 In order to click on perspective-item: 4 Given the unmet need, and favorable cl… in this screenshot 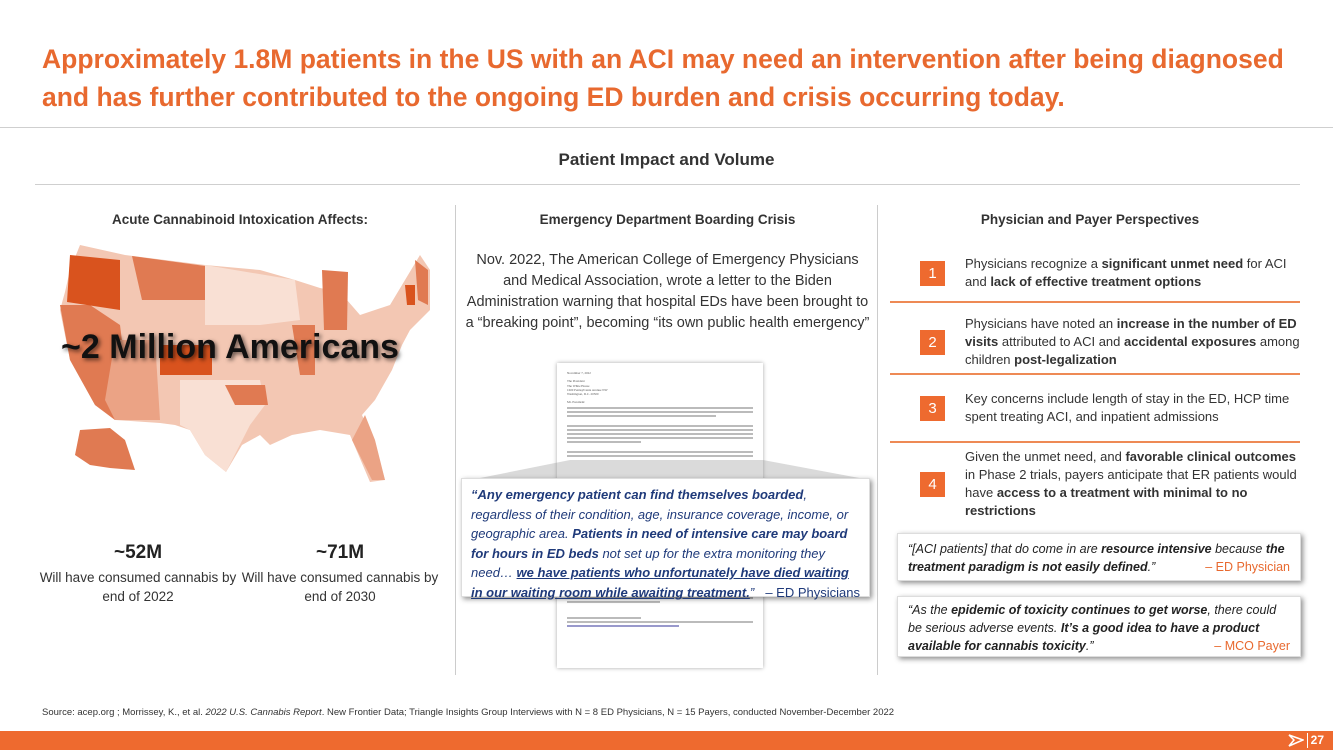, I will do `click(1095, 484)`.